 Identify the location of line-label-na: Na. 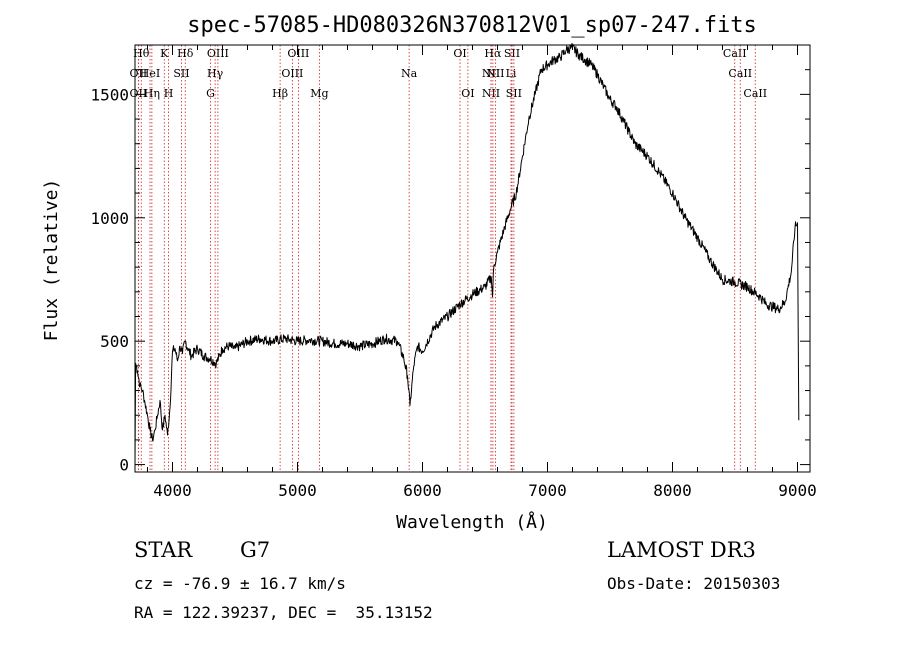
(409, 73).